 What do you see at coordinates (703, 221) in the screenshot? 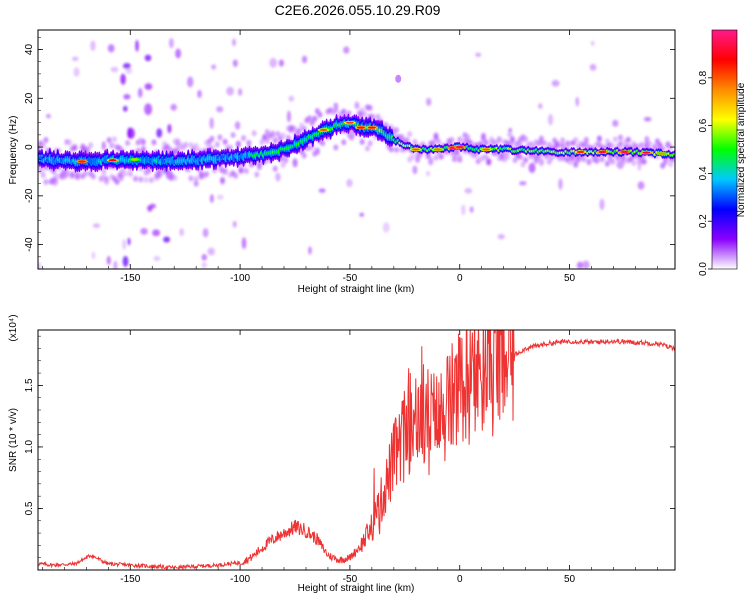
I see `colorbar-tick-label: 0.2` at bounding box center [703, 221].